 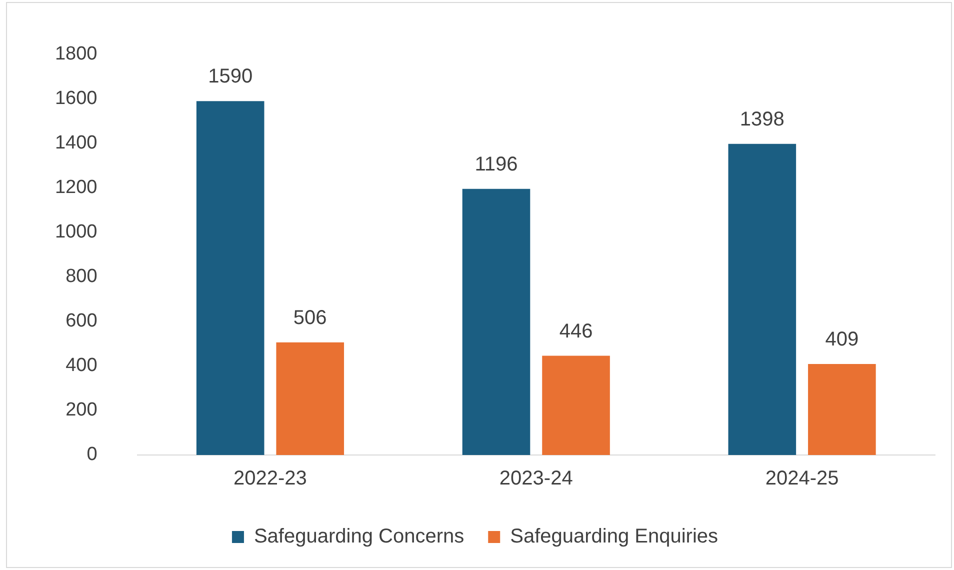 I want to click on data-label: 446, so click(x=576, y=331).